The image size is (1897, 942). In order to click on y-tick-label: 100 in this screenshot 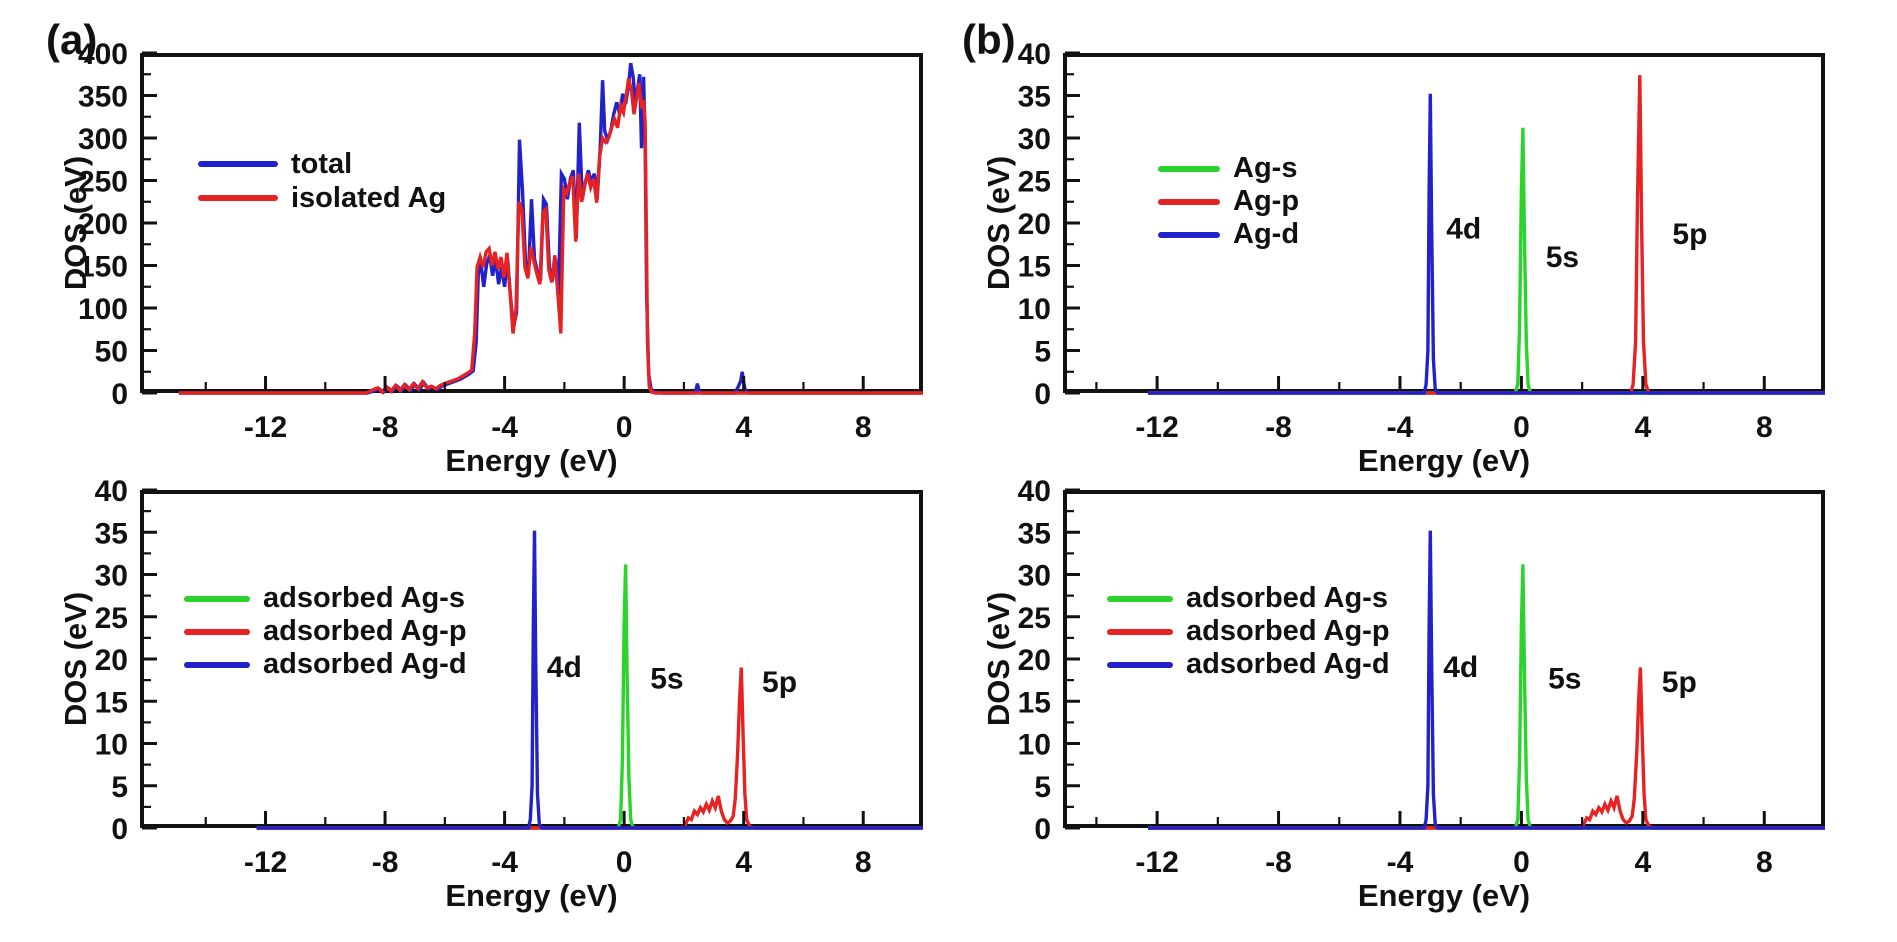, I will do `click(103, 309)`.